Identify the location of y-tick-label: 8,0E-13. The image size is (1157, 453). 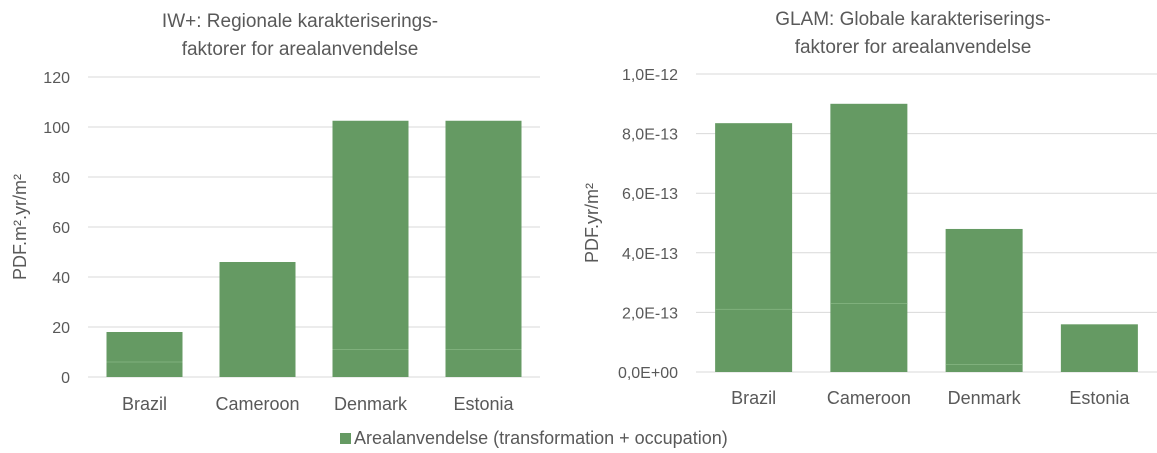
(650, 135).